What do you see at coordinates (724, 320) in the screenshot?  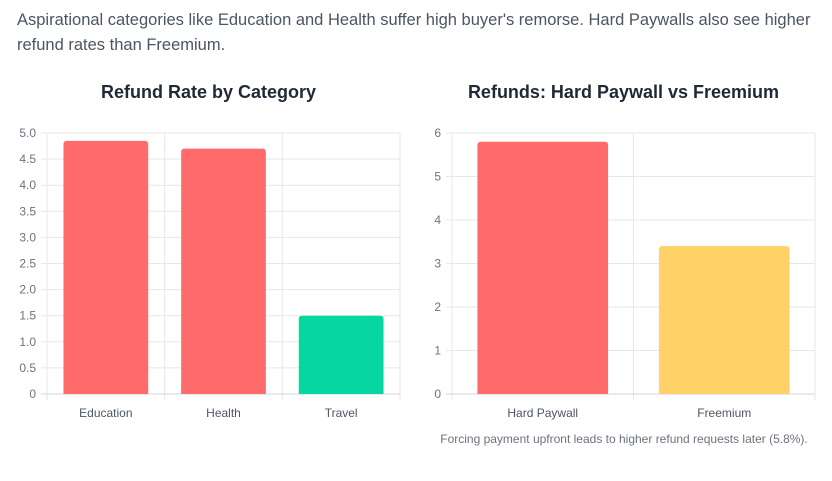 I see `bar-freemium` at bounding box center [724, 320].